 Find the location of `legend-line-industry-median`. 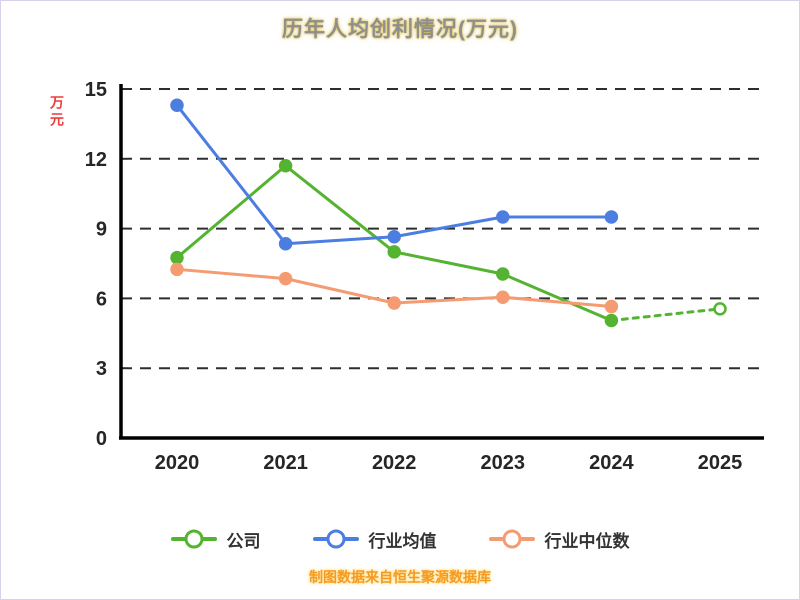

legend-line-industry-median is located at coordinates (511, 539).